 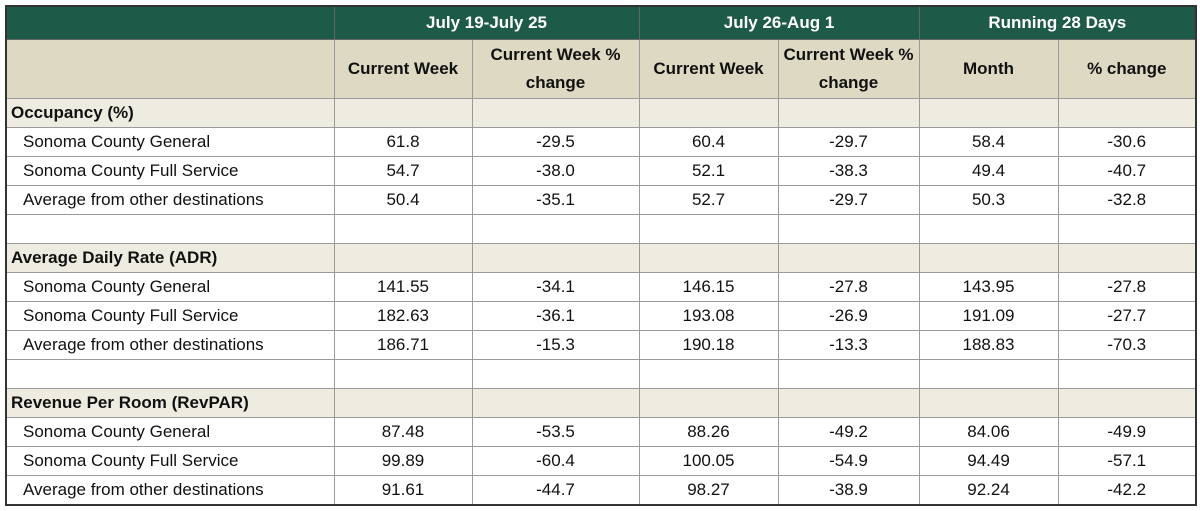 What do you see at coordinates (988, 142) in the screenshot?
I see `value-cell: 58.4` at bounding box center [988, 142].